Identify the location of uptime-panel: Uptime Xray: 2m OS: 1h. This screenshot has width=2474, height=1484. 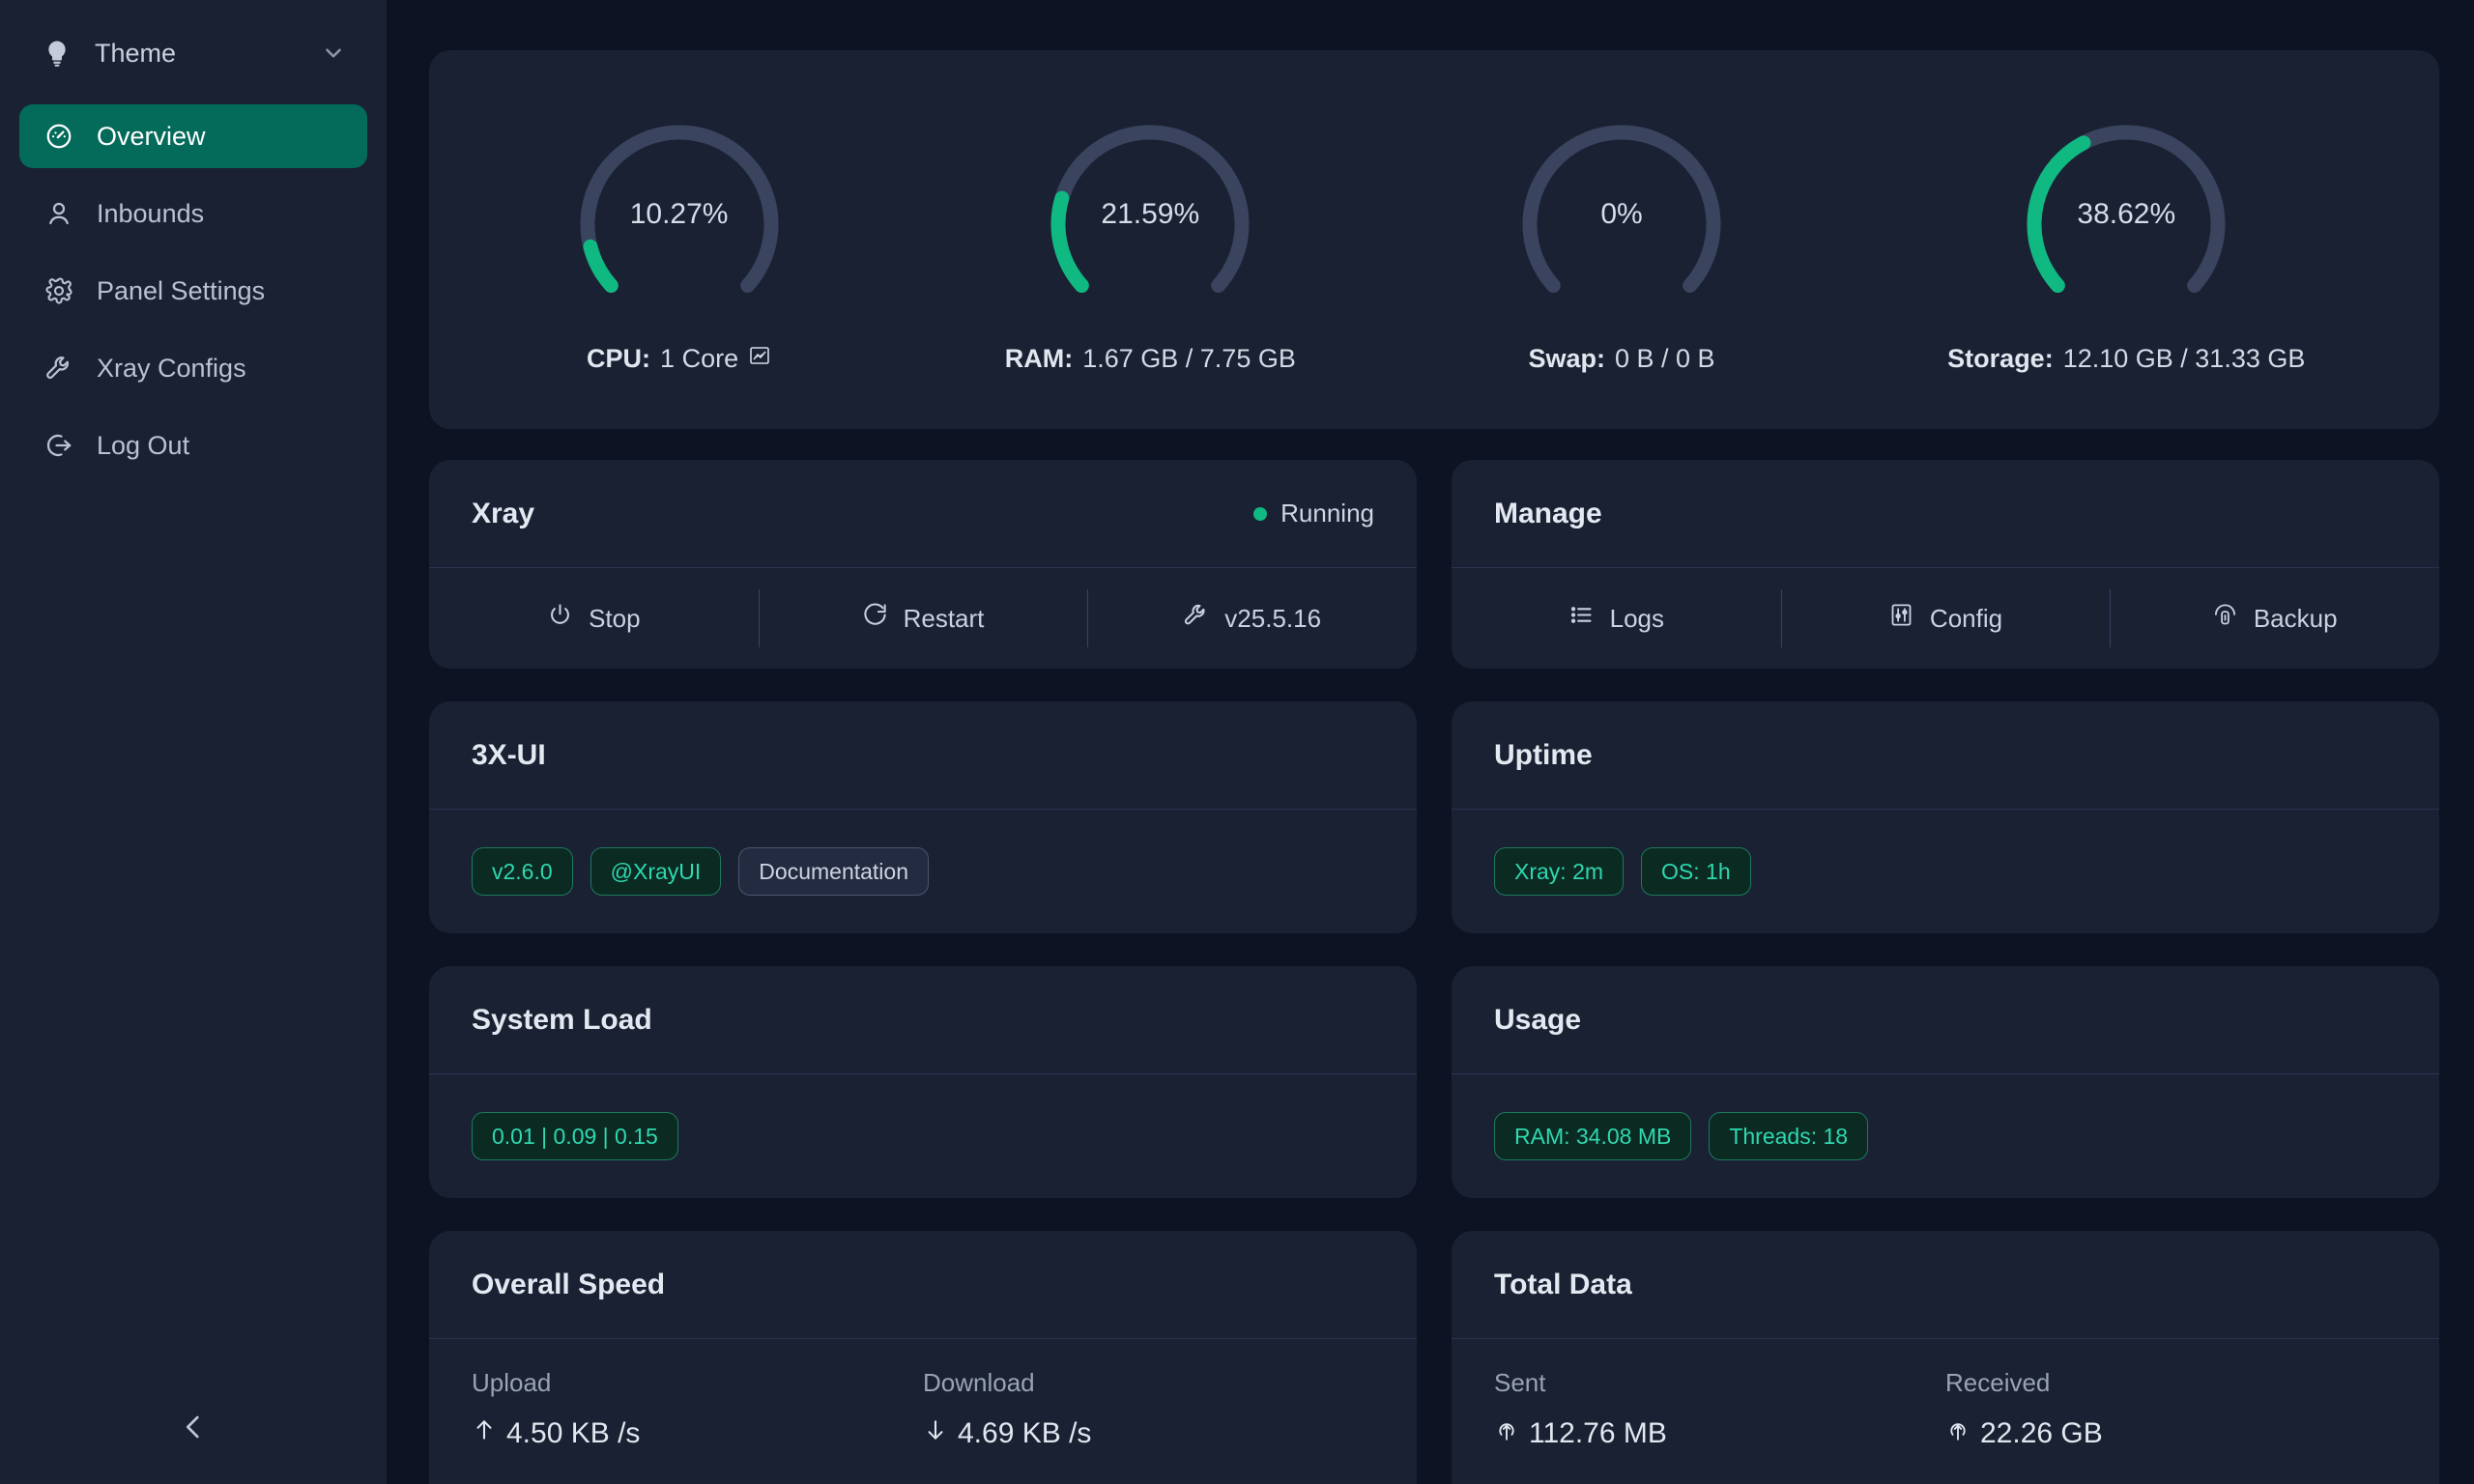
(1946, 817).